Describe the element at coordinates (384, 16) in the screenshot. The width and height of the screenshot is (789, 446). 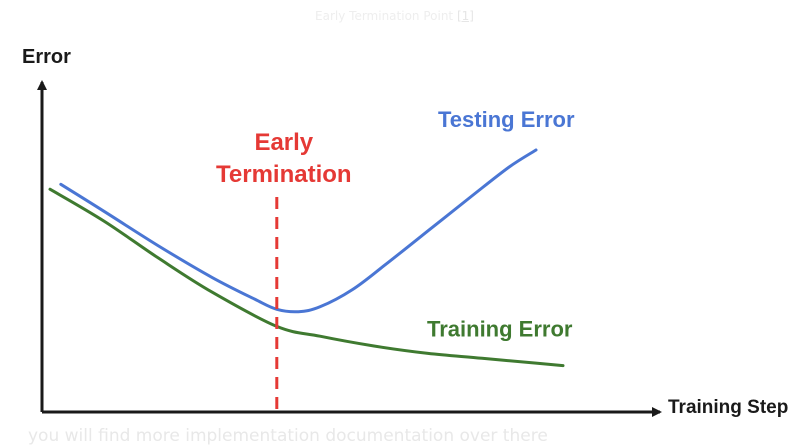
I see `caption-text: Early Termination Point` at that location.